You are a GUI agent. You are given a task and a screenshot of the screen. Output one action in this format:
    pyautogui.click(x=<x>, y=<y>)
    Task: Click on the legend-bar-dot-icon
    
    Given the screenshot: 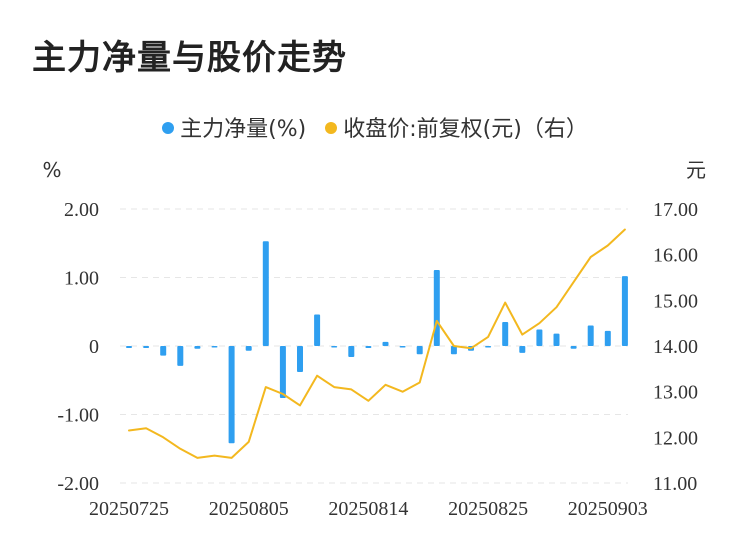 What is the action you would take?
    pyautogui.click(x=168, y=128)
    